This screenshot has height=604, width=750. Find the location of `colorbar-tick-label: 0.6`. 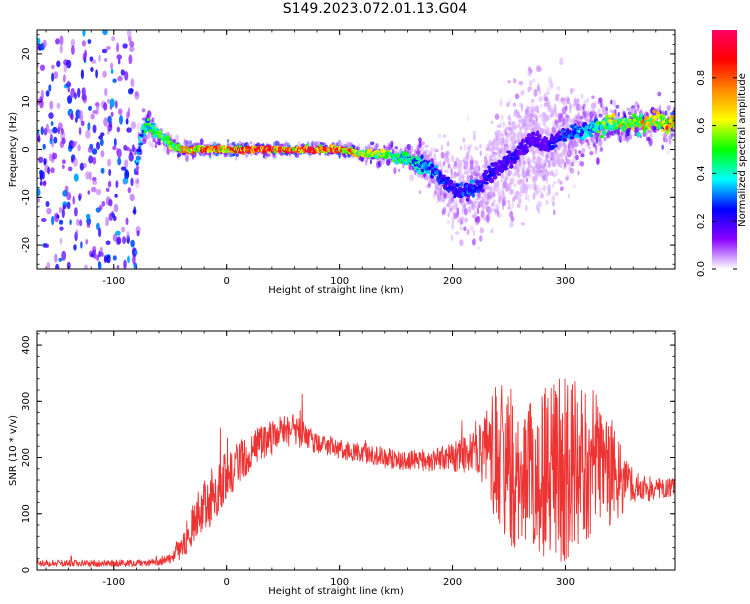

colorbar-tick-label: 0.6 is located at coordinates (701, 126).